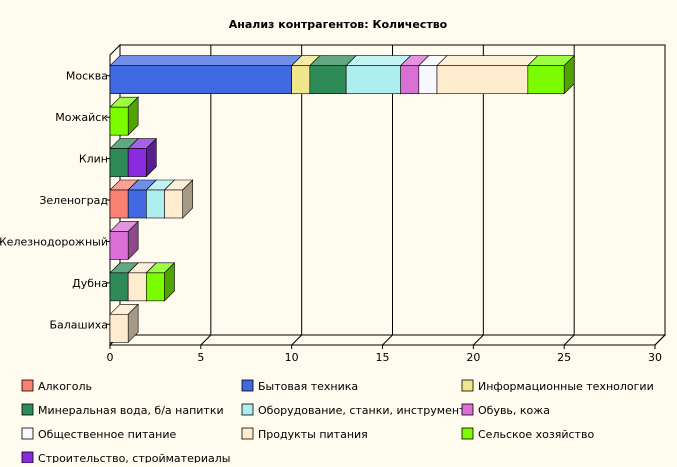 The image size is (677, 467). Describe the element at coordinates (131, 410) in the screenshot. I see `legend-label: Минеральная вода, б/а напитки` at that location.